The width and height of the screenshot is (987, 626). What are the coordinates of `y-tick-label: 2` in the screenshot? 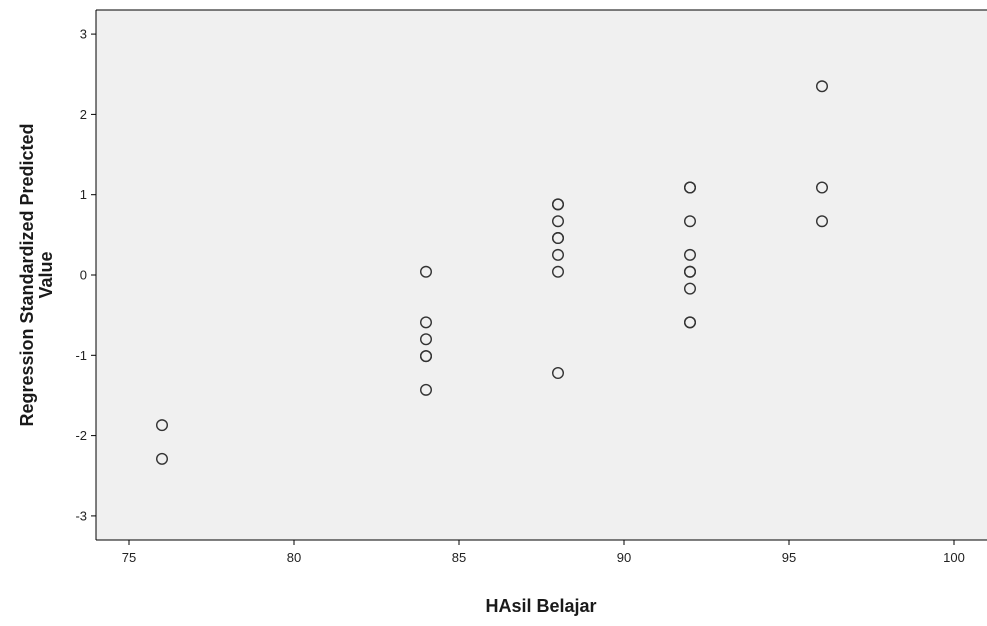 It's located at (83, 114).